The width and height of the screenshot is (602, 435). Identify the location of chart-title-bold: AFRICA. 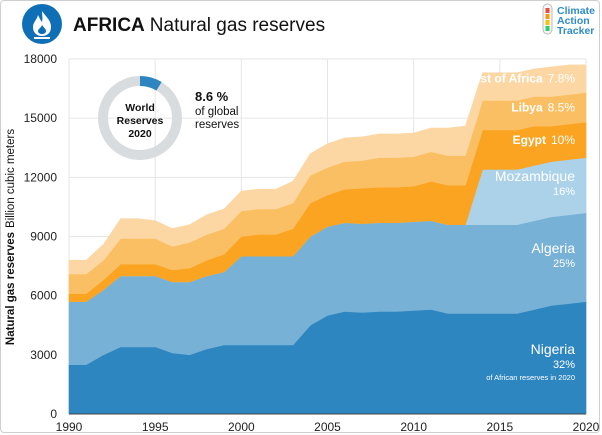
(109, 25).